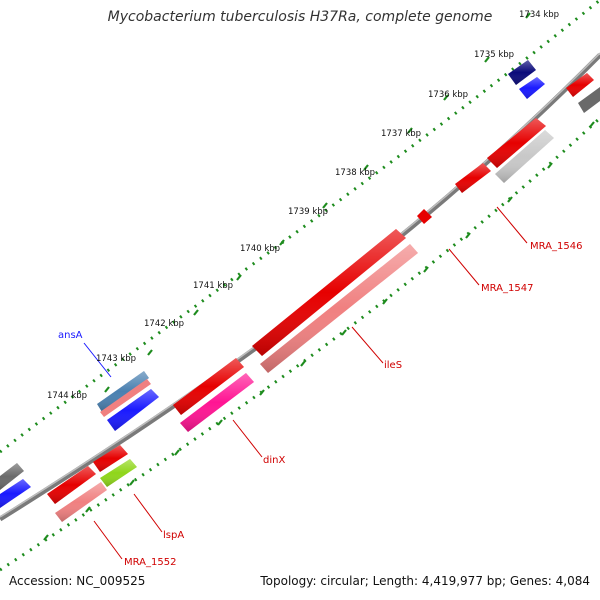  I want to click on tick-label: 1740 kbp, so click(260, 249).